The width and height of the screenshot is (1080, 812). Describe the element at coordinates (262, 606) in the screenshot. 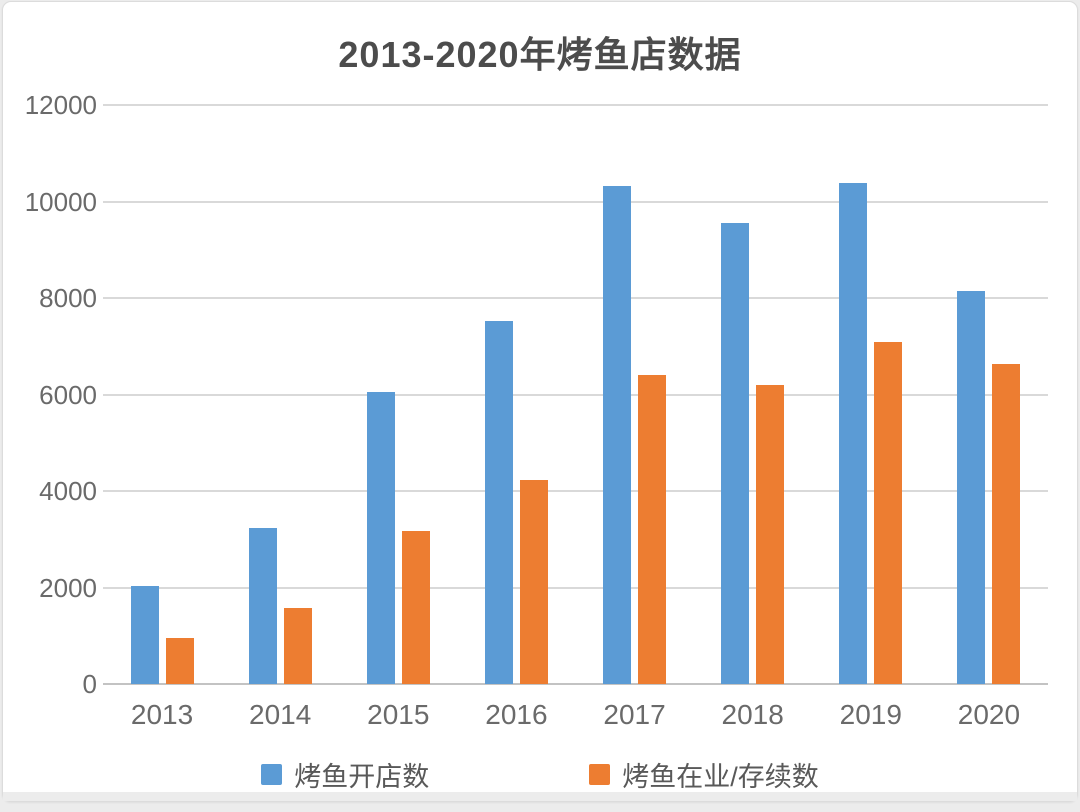

I see `bar-2014-烤鱼开店数` at that location.